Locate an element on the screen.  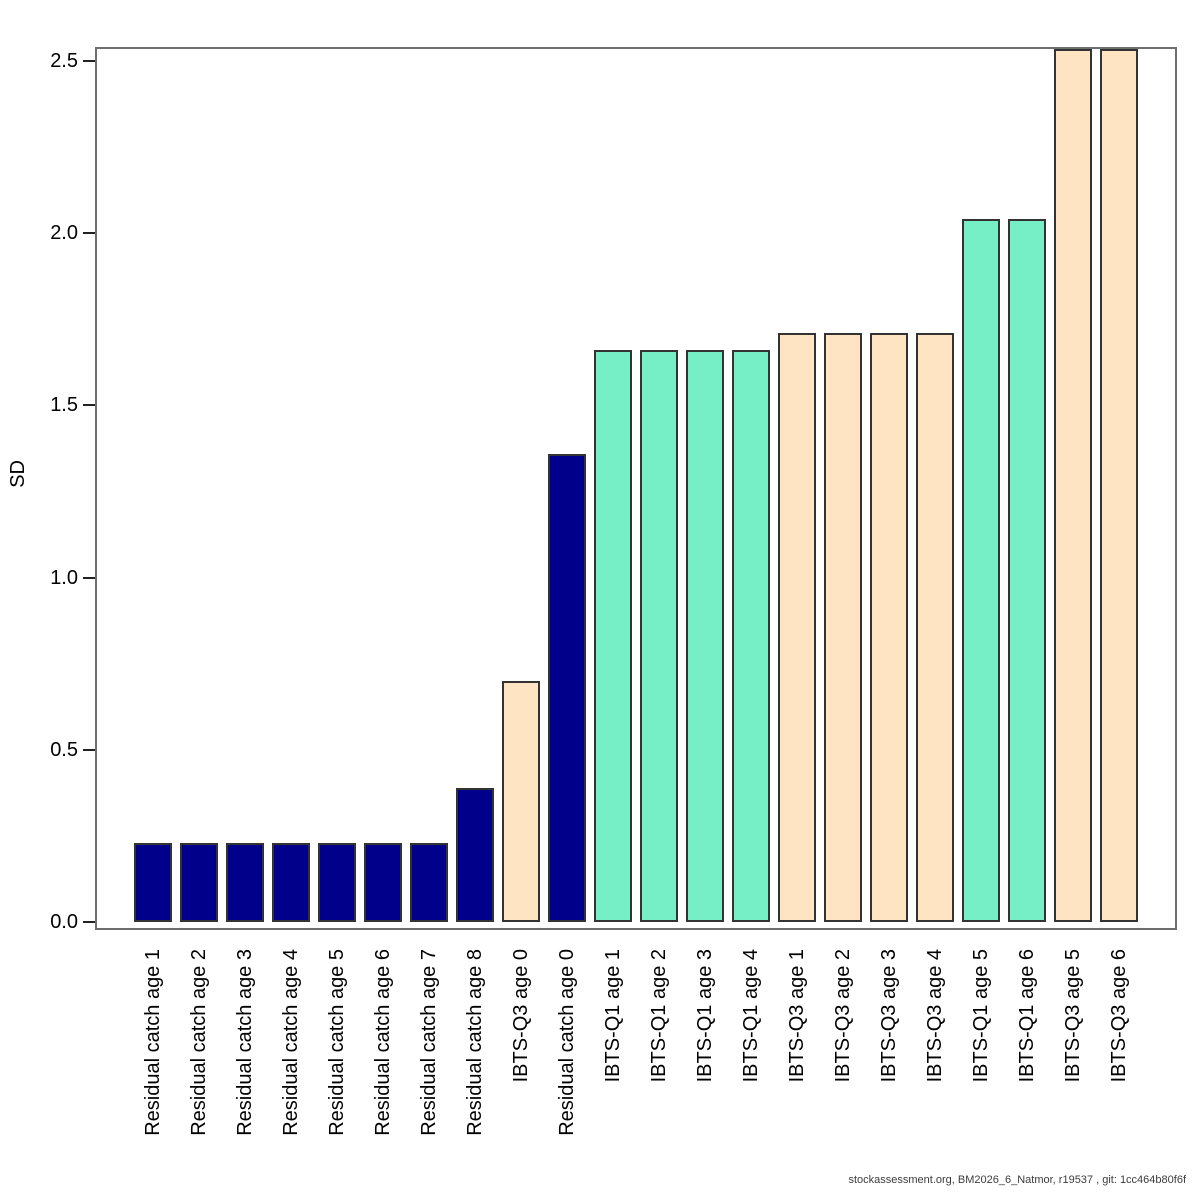
x-label-cell: IBTS-Q1 age 2 is located at coordinates (659, 1015).